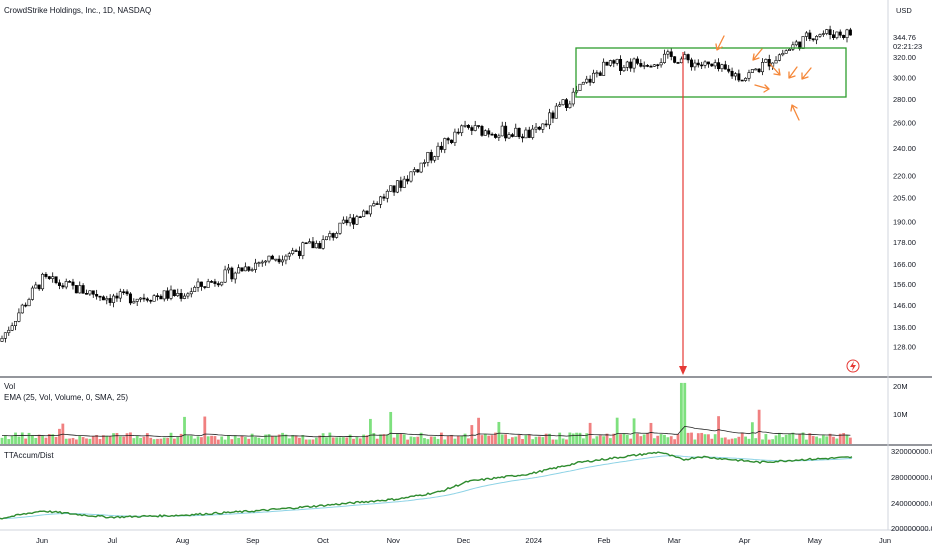 The height and width of the screenshot is (550, 932). Describe the element at coordinates (853, 366) in the screenshot. I see `lightning-icon` at that location.